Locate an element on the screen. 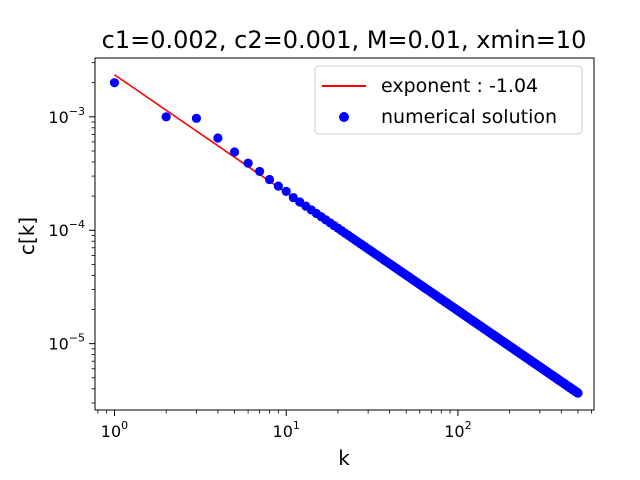 The height and width of the screenshot is (480, 640). y-tick-label: 10⁻⁴ is located at coordinates (66, 229).